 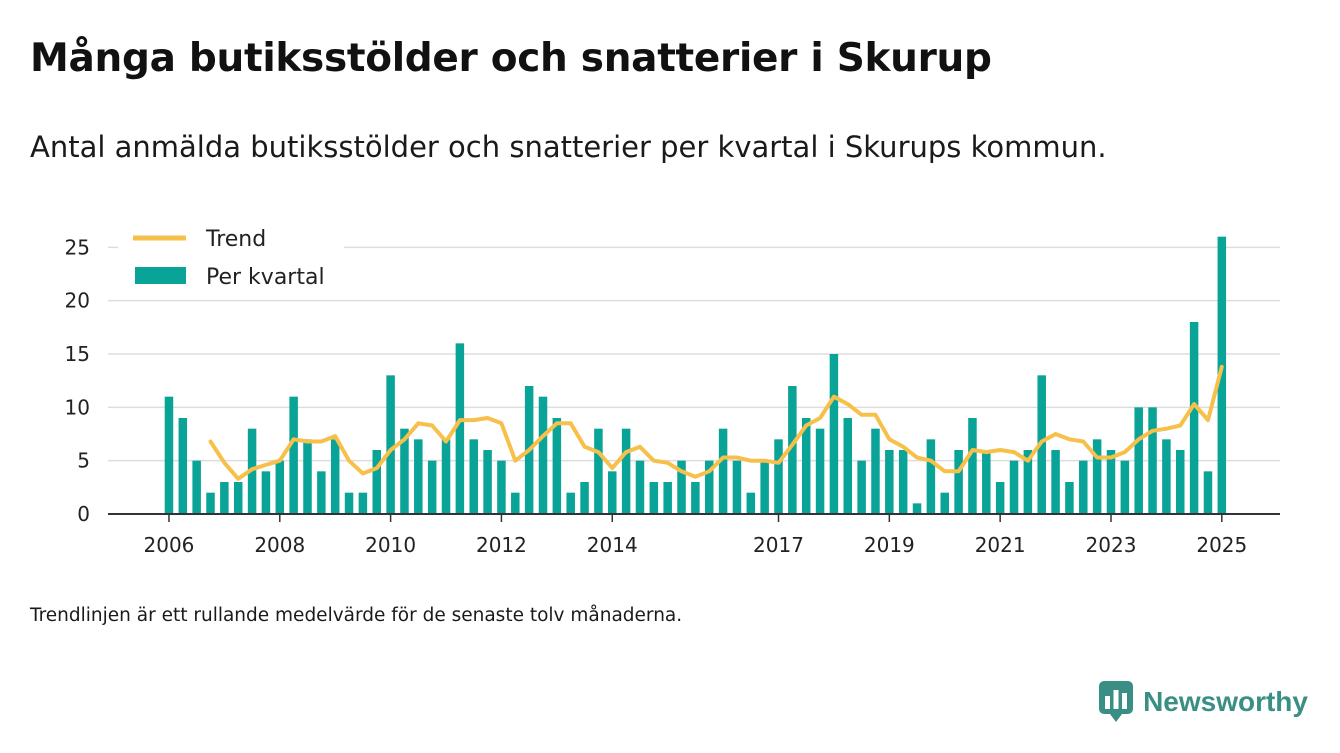 What do you see at coordinates (695, 535) in the screenshot?
I see `x-axis-ticks: 2006 2008 2010 2012 2014 2017 2019 2021 2023 2025` at bounding box center [695, 535].